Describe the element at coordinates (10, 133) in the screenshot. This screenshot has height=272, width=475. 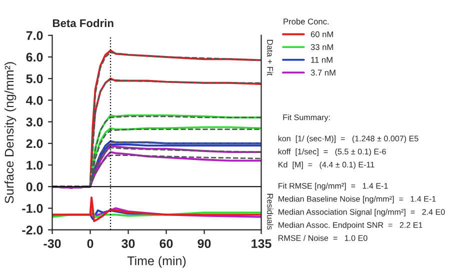
I see `y-axis-title: Surface Density (ng/mm²)` at that location.